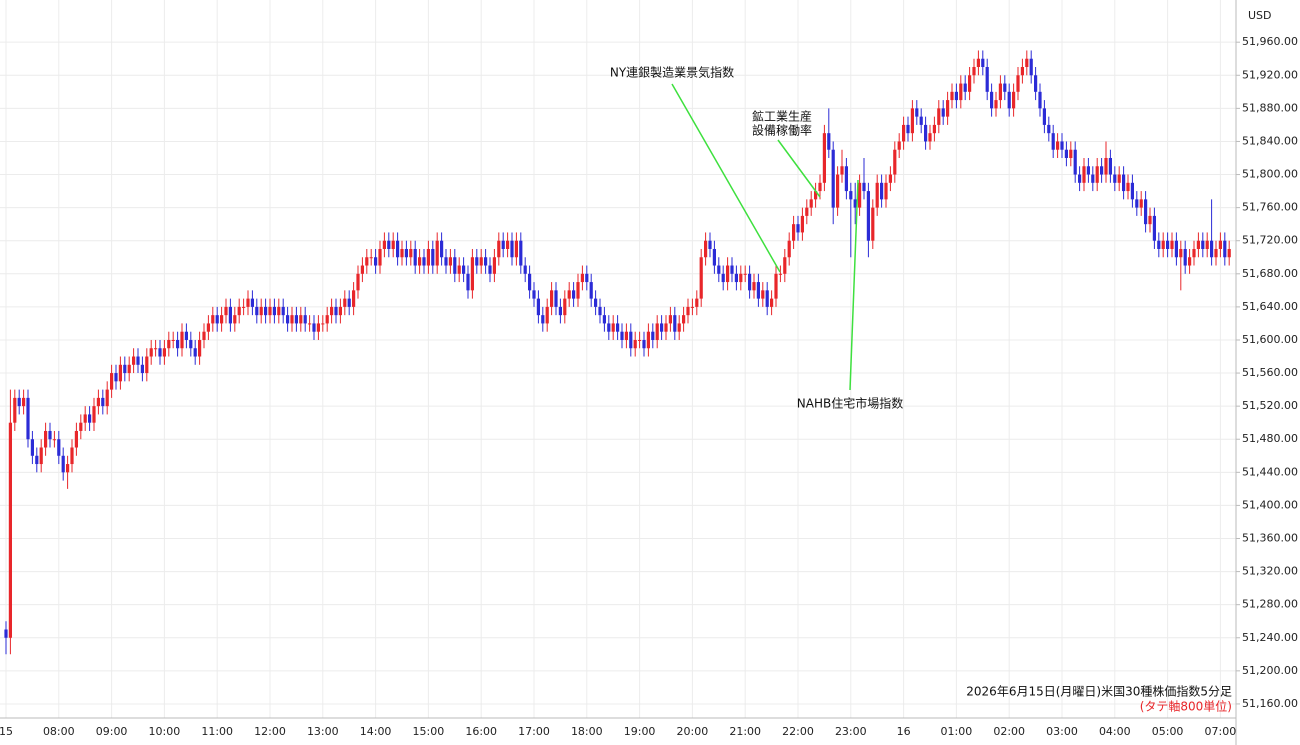 This screenshot has height=745, width=1300. I want to click on y-tick-label: 51,560.00, so click(1270, 372).